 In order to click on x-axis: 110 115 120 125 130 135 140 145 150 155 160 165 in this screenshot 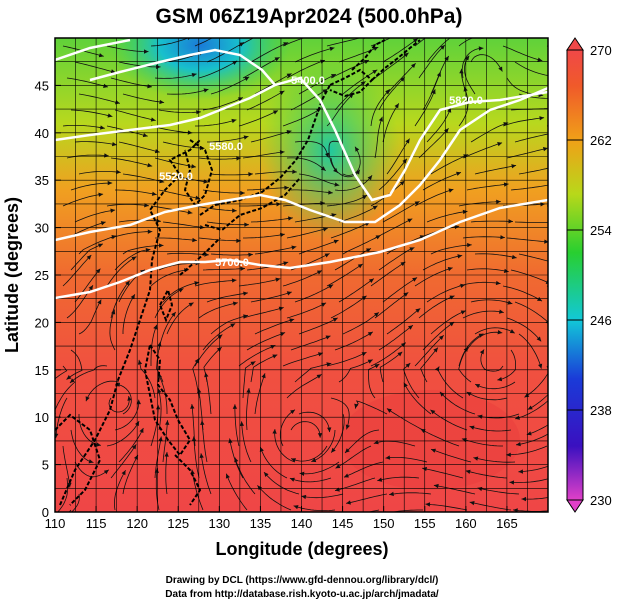, I will do `click(281, 518)`.